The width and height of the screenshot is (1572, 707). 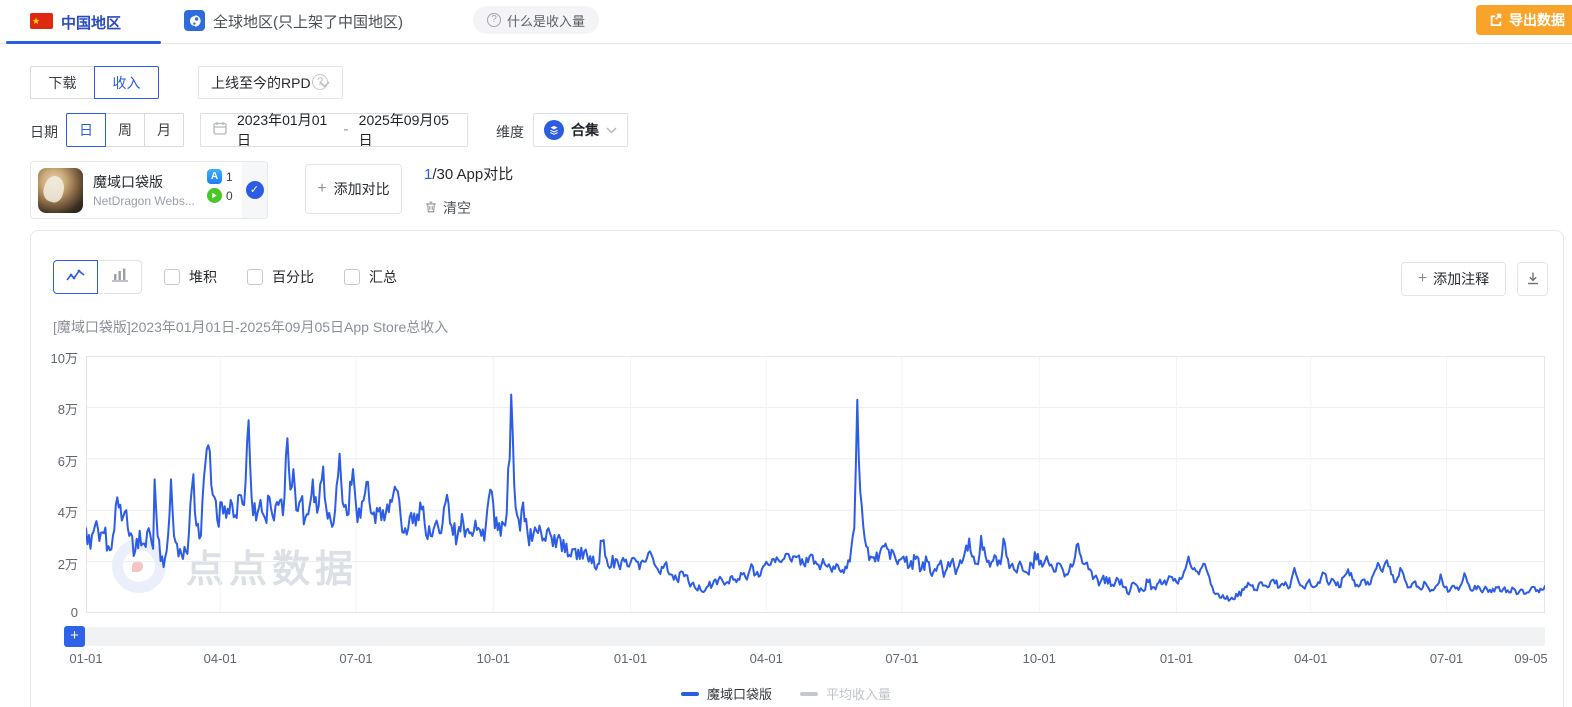 What do you see at coordinates (428, 174) in the screenshot?
I see `comparison-count-value: 1` at bounding box center [428, 174].